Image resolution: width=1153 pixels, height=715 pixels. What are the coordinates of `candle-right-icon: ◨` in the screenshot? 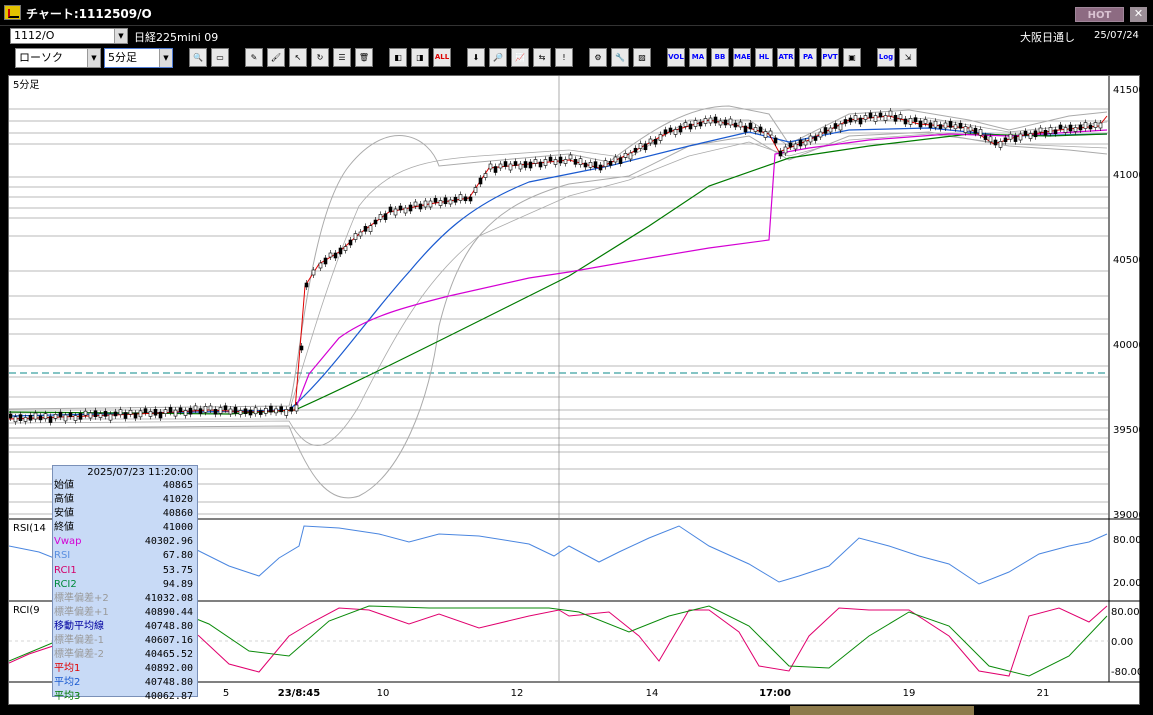 It's located at (420, 57).